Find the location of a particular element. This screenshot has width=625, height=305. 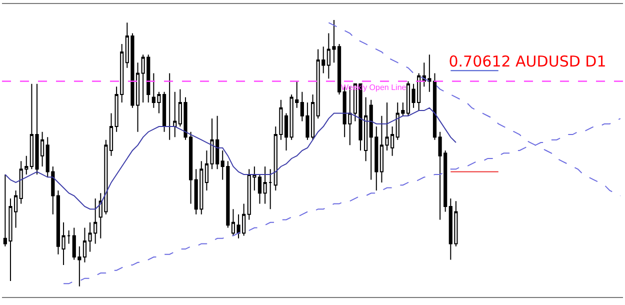

text: 0.70612 AUDUSD D1 is located at coordinates (527, 61).